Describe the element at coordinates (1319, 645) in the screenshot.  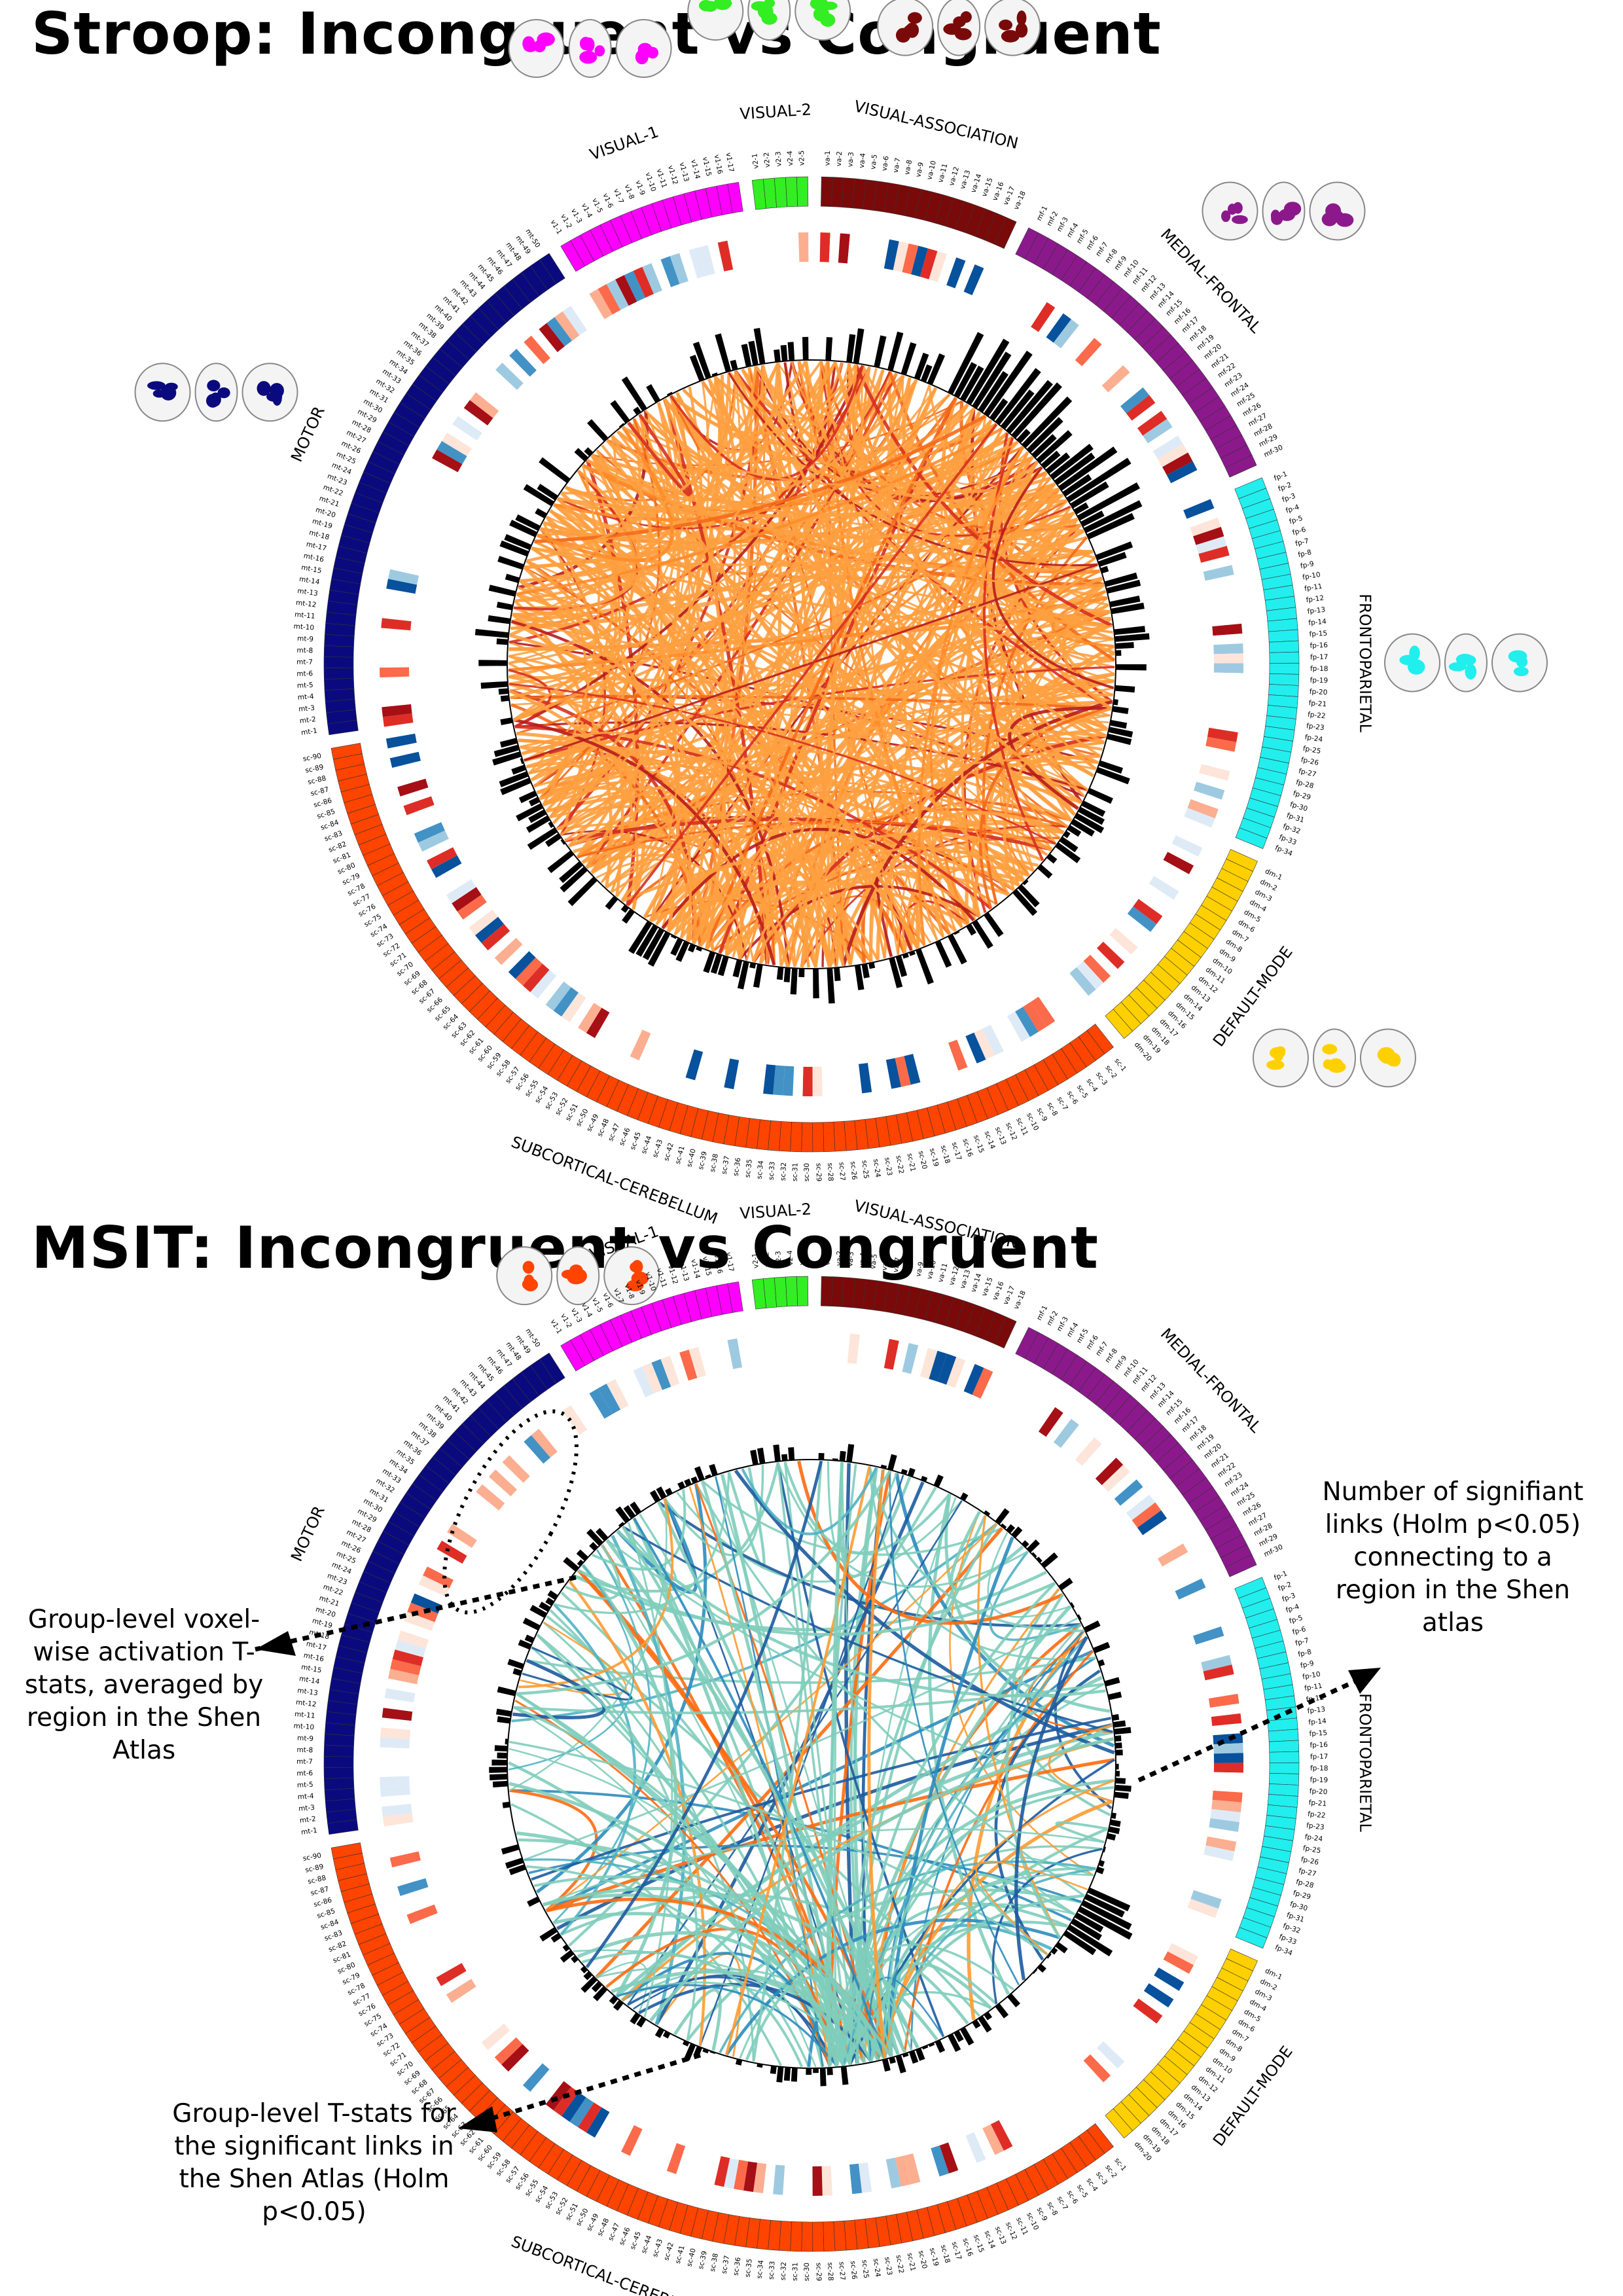
I see `node-label: fp-16` at that location.